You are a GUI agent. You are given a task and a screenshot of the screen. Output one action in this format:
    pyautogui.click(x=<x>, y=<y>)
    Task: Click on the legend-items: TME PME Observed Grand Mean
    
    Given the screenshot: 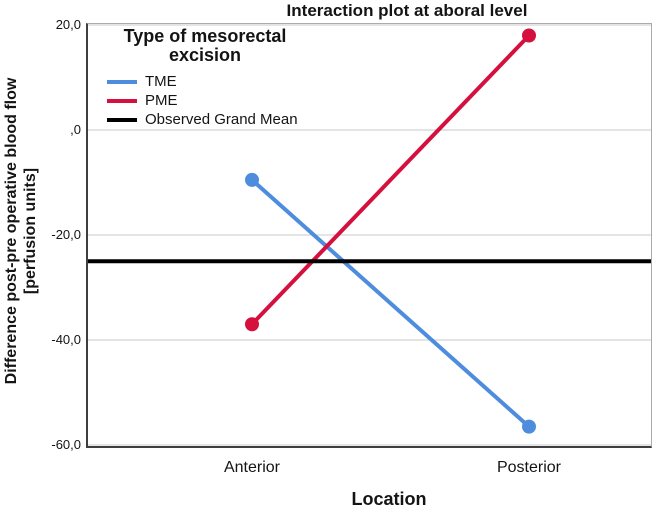 What is the action you would take?
    pyautogui.click(x=205, y=100)
    